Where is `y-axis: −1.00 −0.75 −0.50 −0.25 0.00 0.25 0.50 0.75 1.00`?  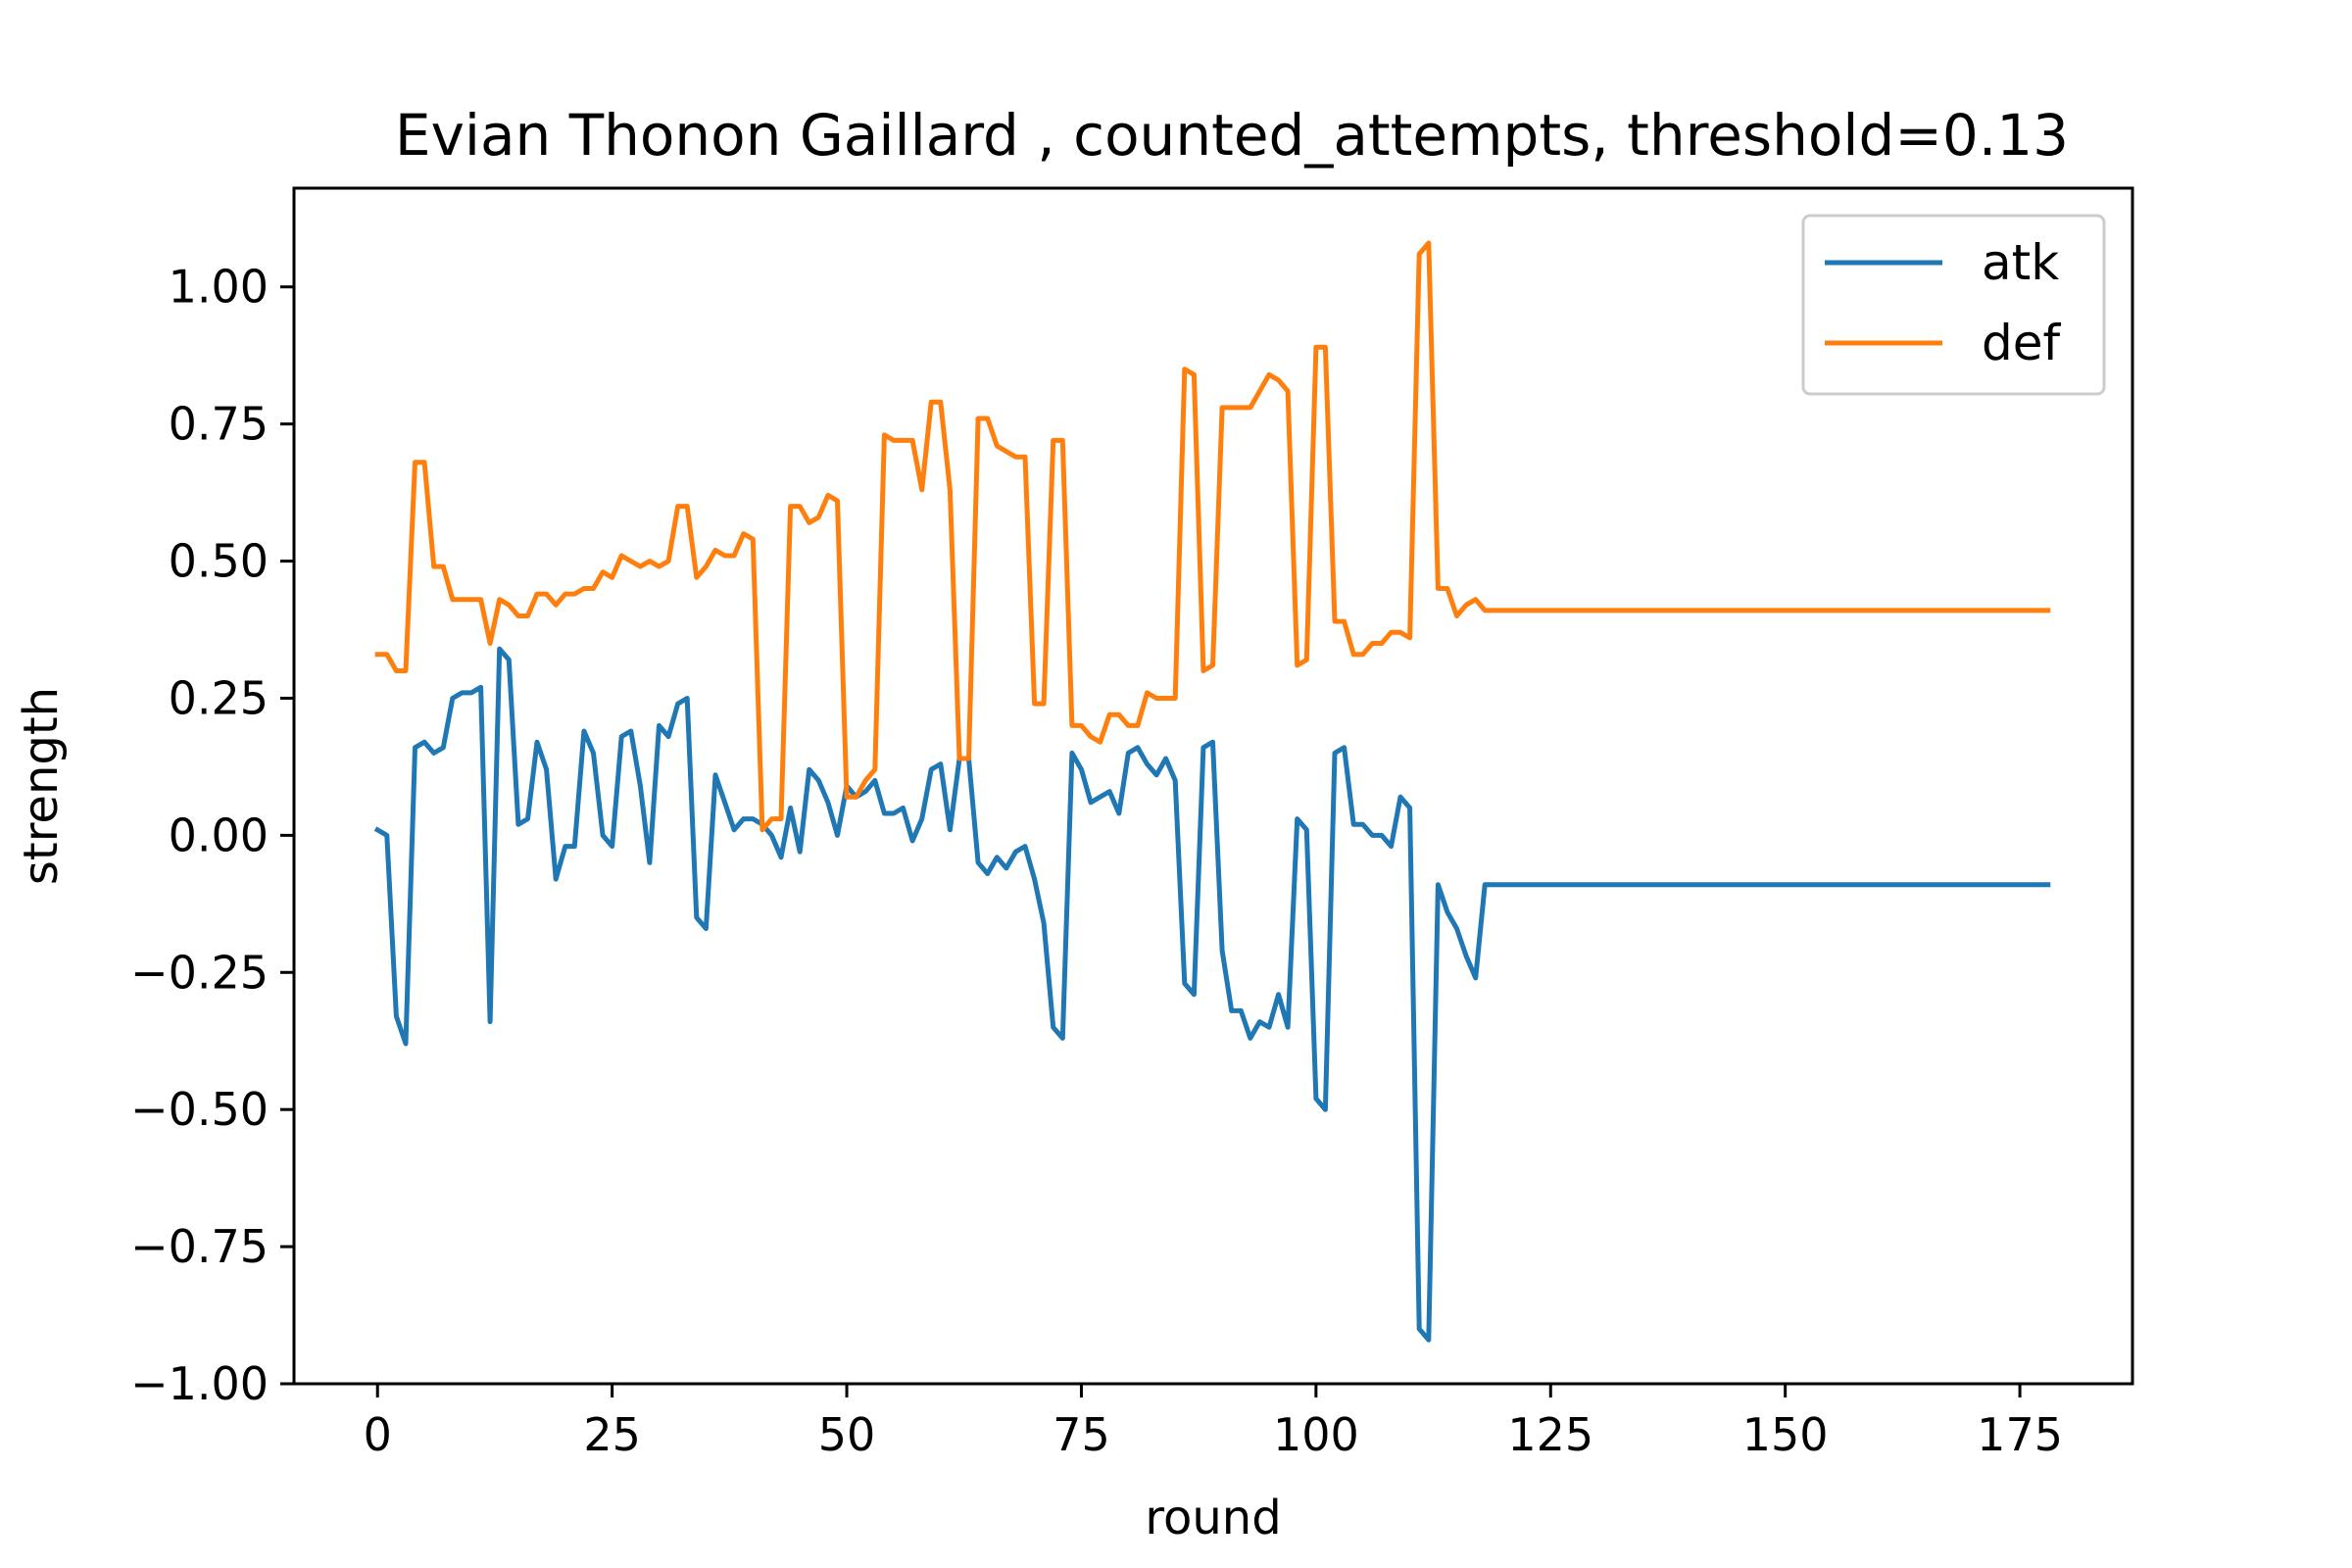 y-axis: −1.00 −0.75 −0.50 −0.25 0.00 0.25 0.50 0.75 1.00 is located at coordinates (212, 835).